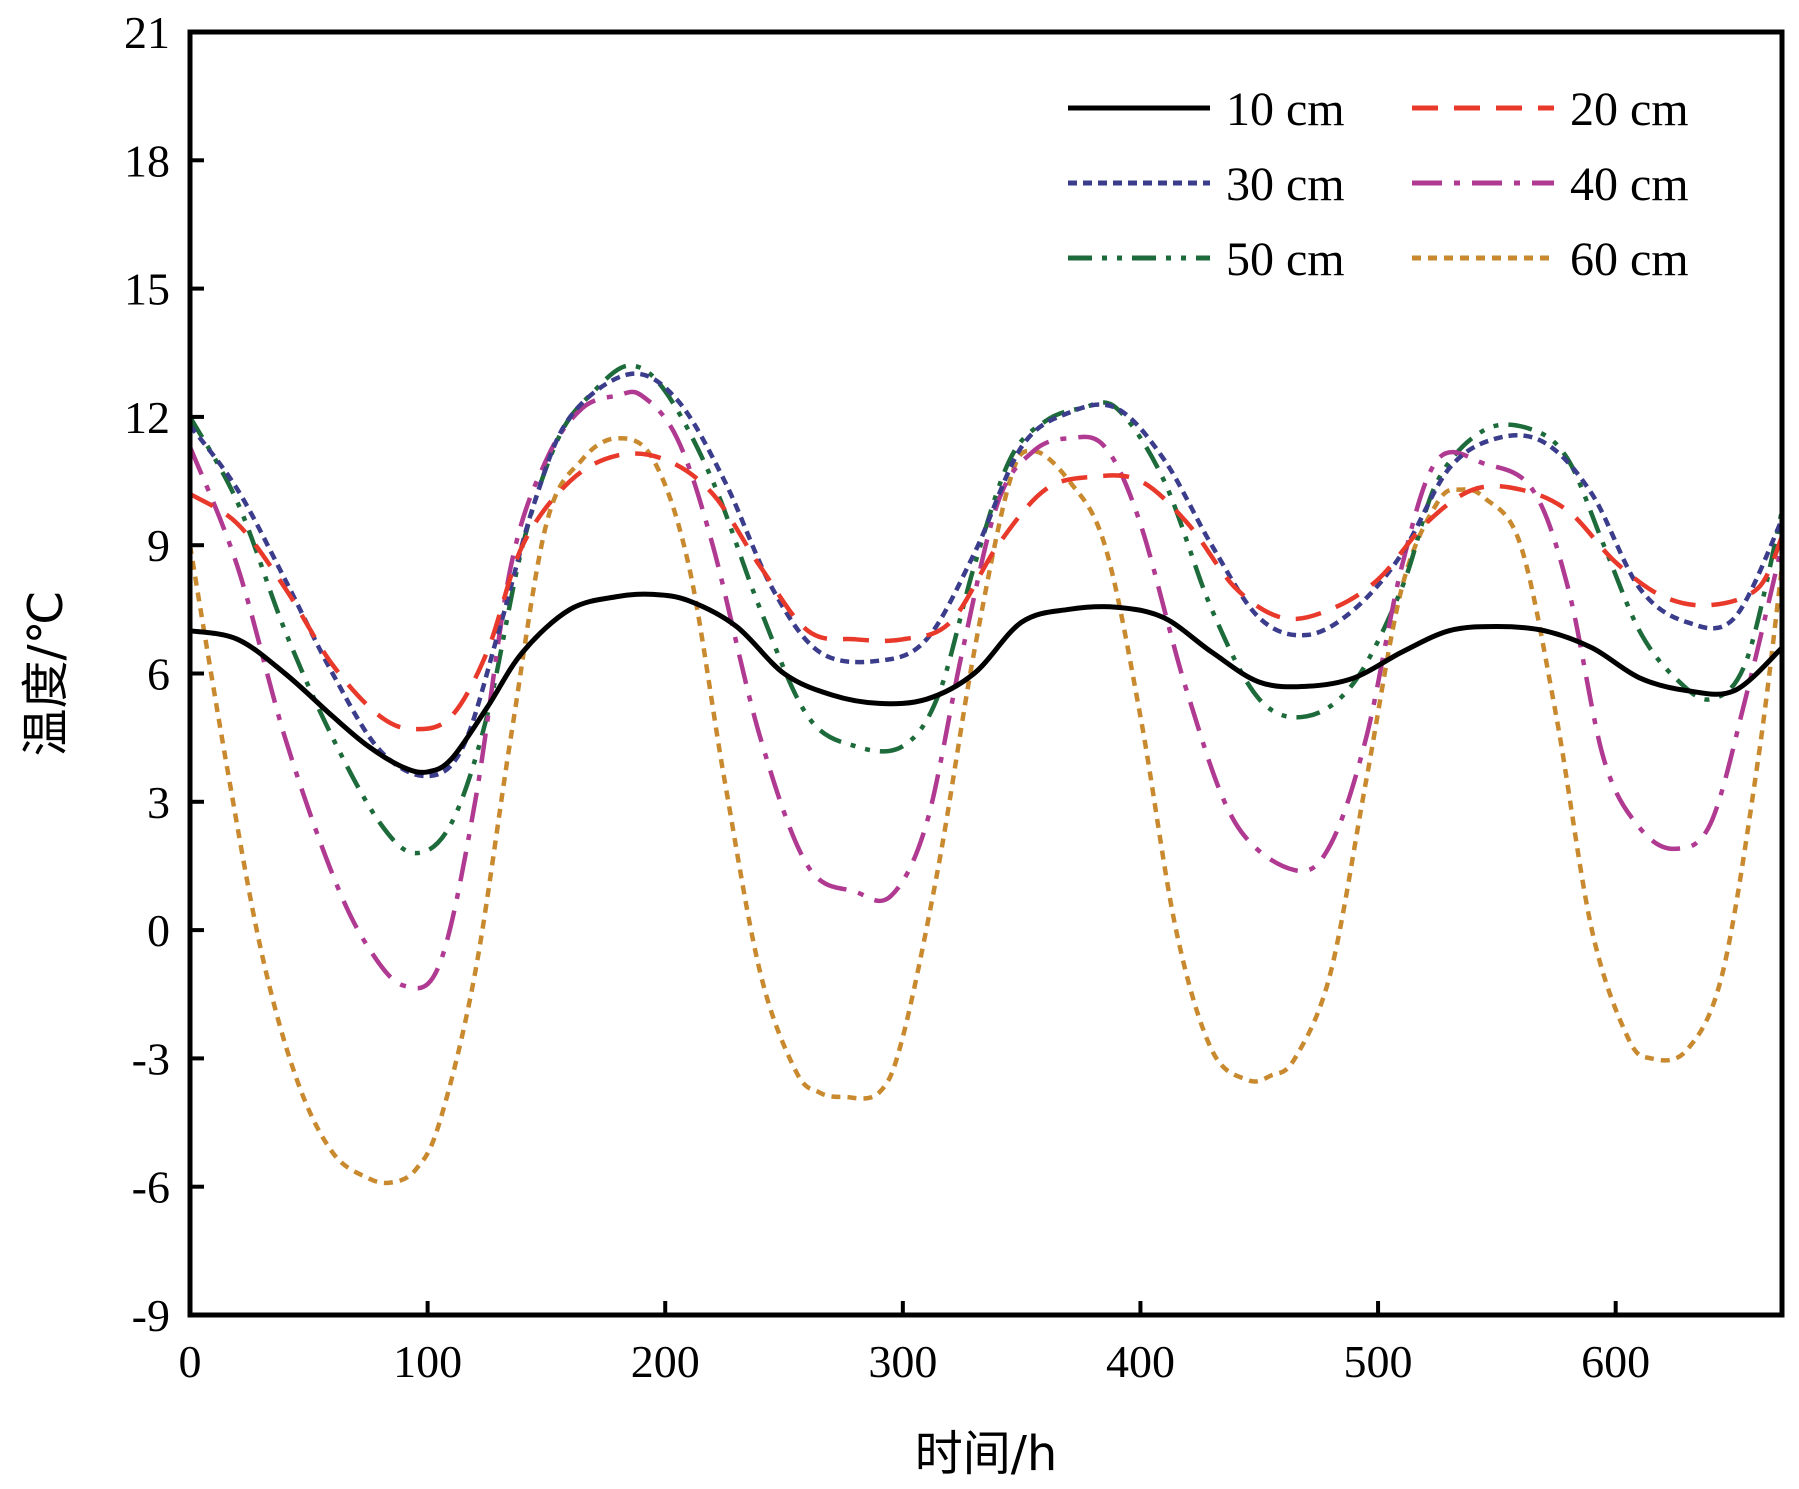 This screenshot has height=1489, width=1799. I want to click on y-tick-label: 12, so click(147, 417).